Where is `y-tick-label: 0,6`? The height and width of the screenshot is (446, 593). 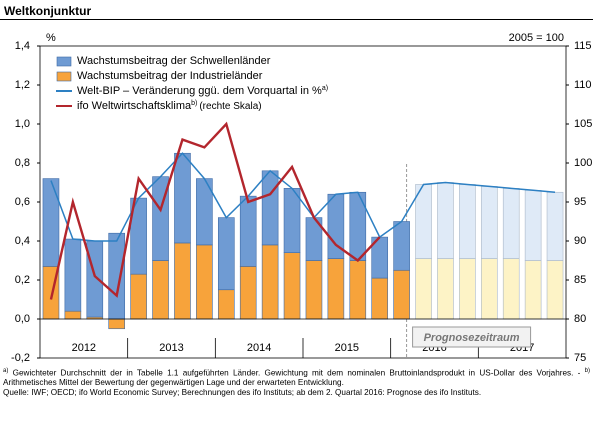
y-tick-label: 0,6 is located at coordinates (22, 202).